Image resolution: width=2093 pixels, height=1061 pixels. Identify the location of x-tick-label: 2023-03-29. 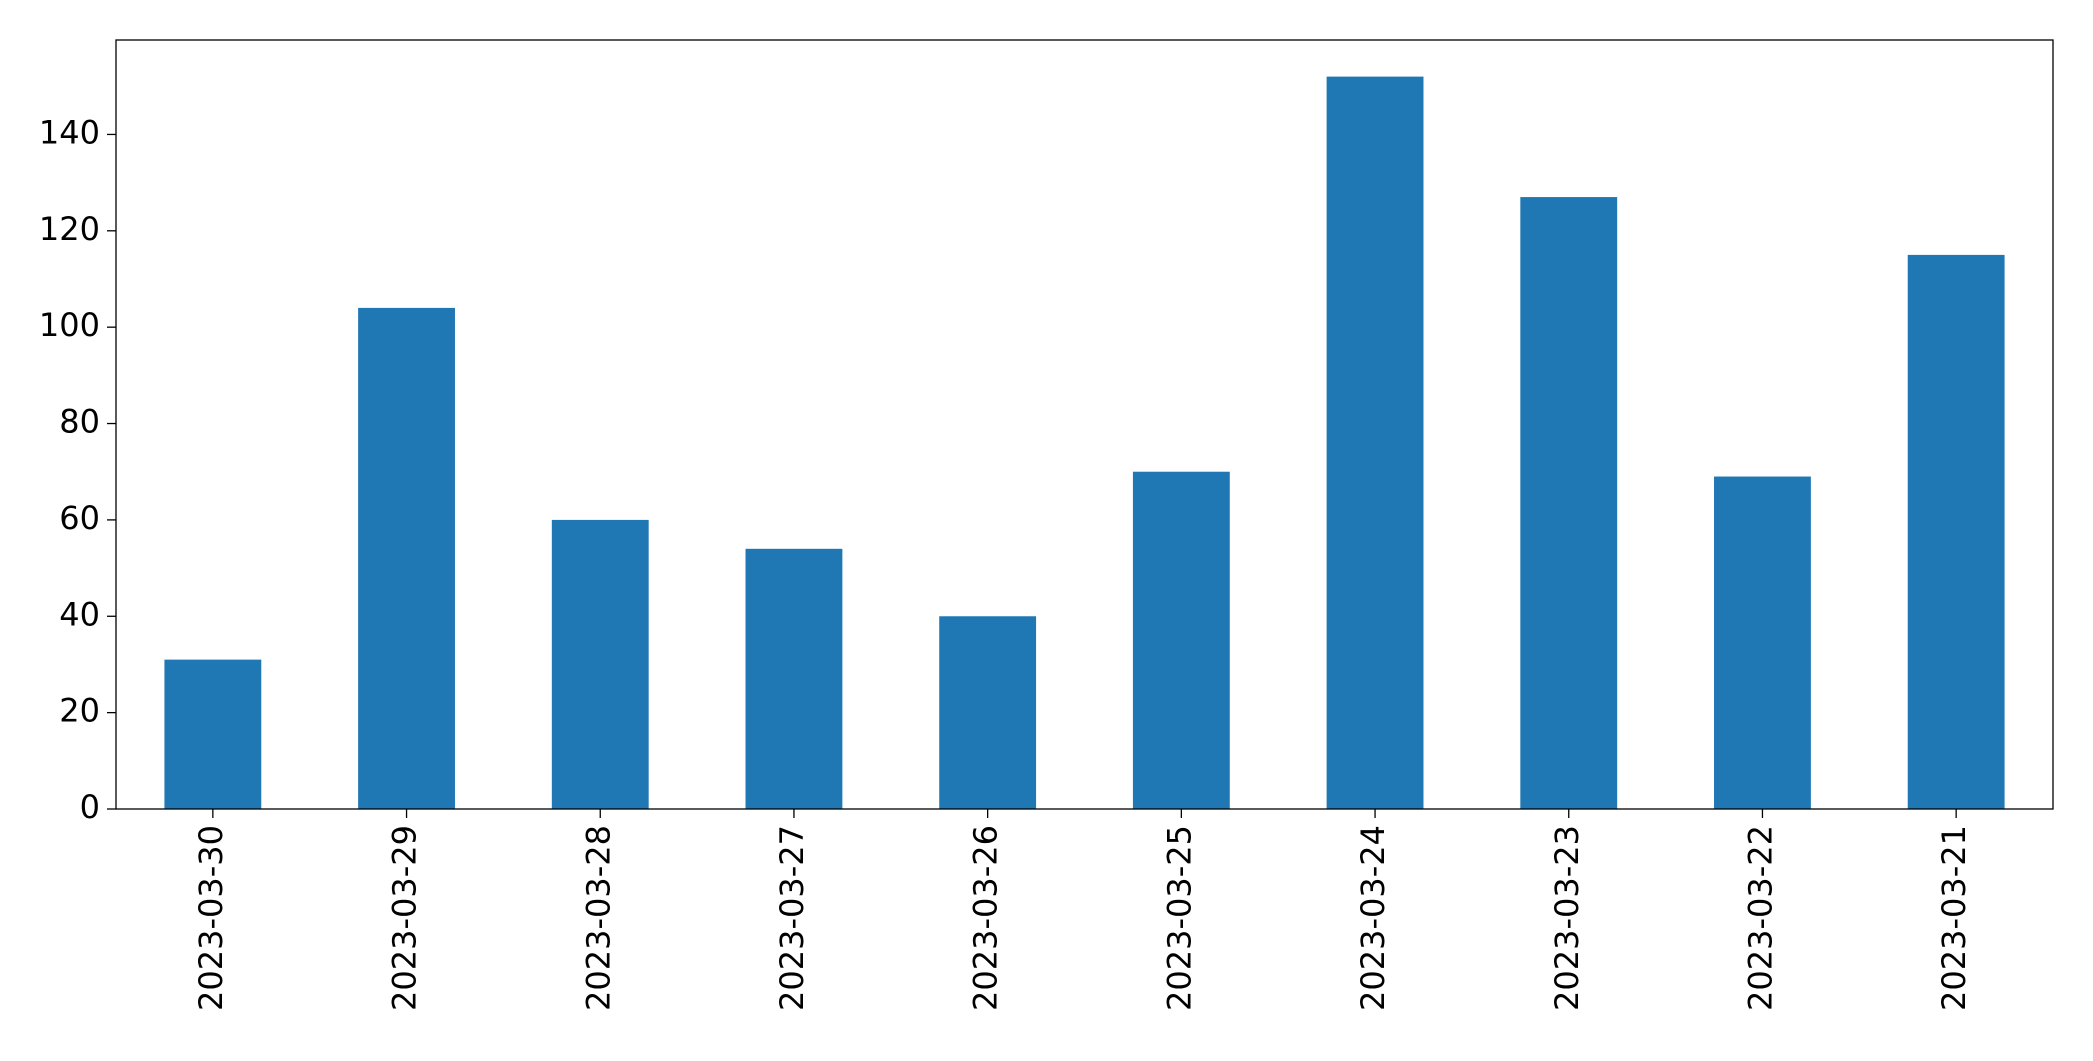
(405, 918).